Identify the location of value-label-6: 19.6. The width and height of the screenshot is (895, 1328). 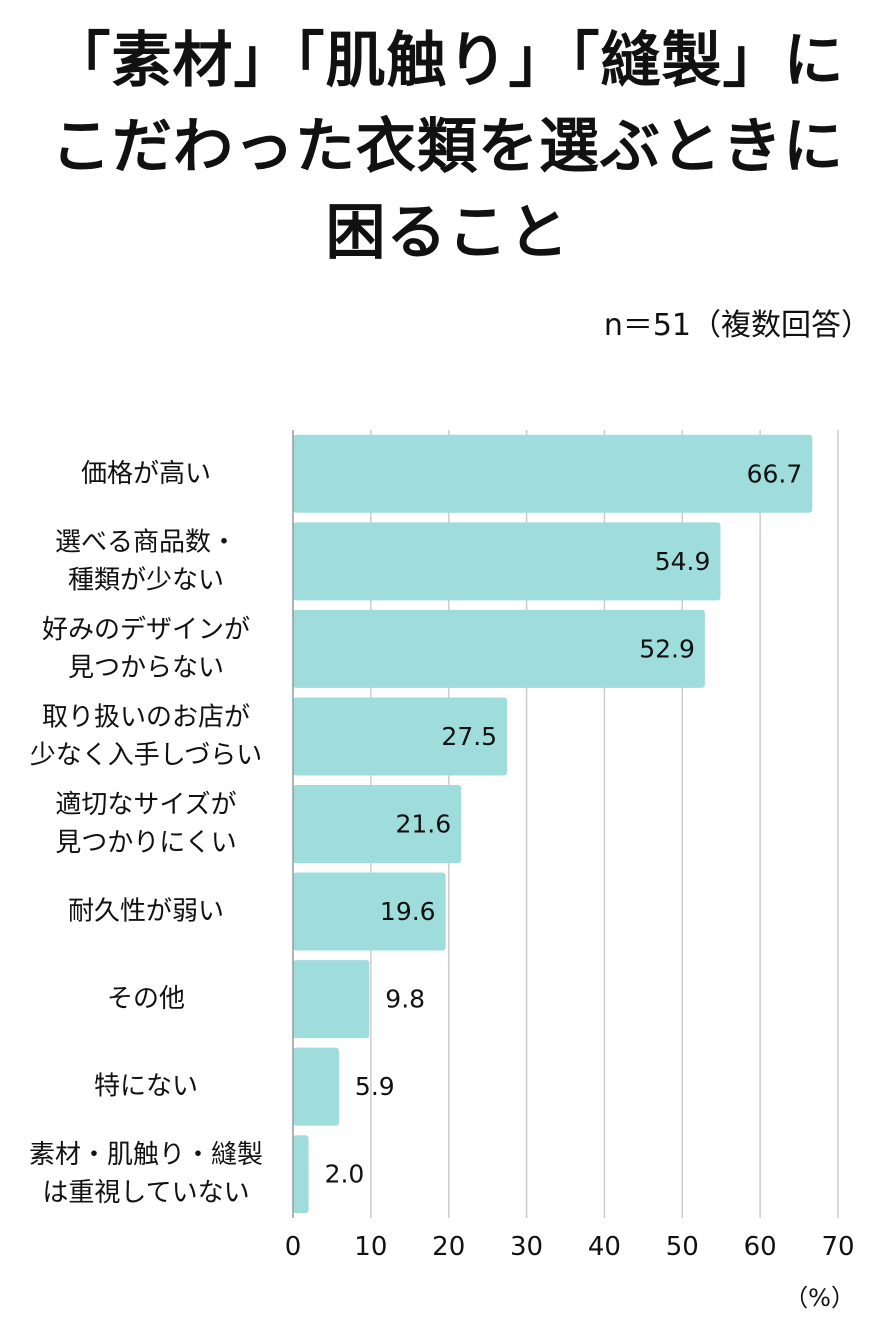
(408, 911).